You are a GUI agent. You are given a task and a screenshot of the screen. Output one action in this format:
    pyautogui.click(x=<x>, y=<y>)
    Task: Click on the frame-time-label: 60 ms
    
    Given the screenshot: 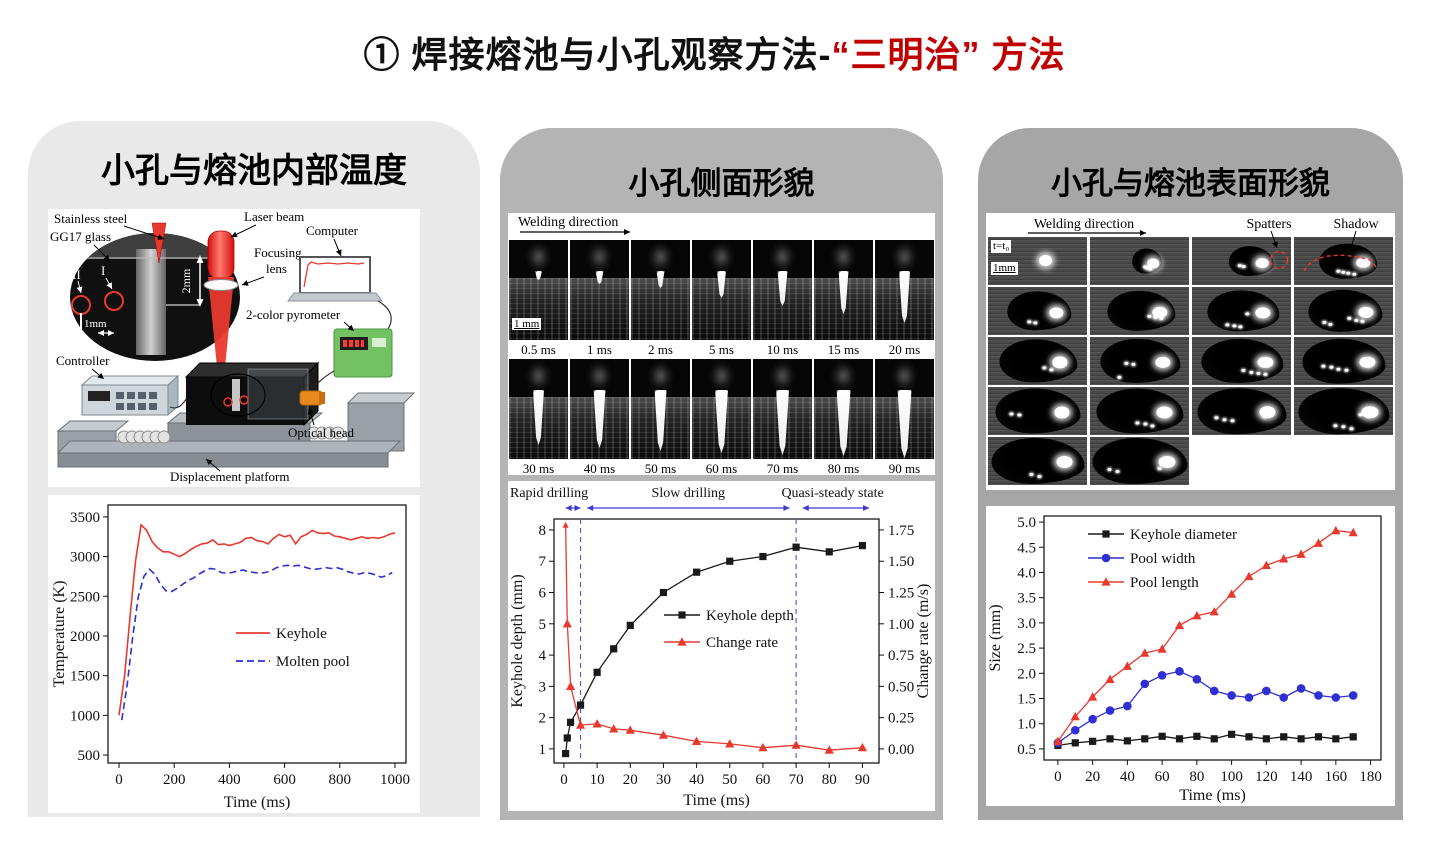 What is the action you would take?
    pyautogui.click(x=721, y=468)
    